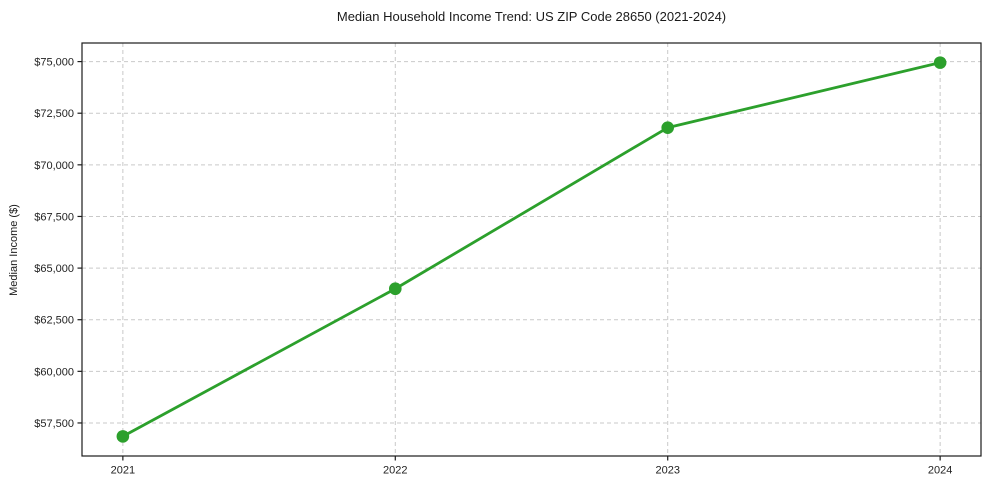  Describe the element at coordinates (940, 62) in the screenshot. I see `data-point-2024` at that location.